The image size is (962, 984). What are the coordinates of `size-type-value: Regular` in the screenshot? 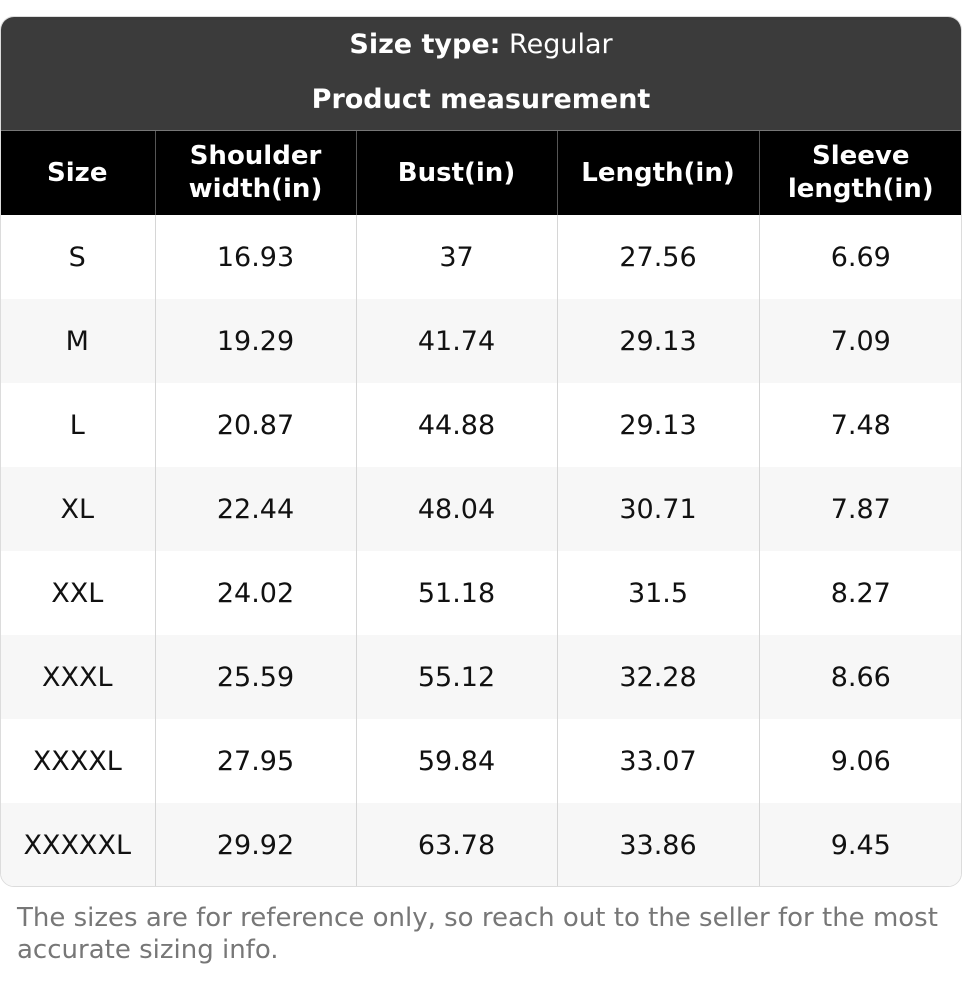 It's located at (561, 44).